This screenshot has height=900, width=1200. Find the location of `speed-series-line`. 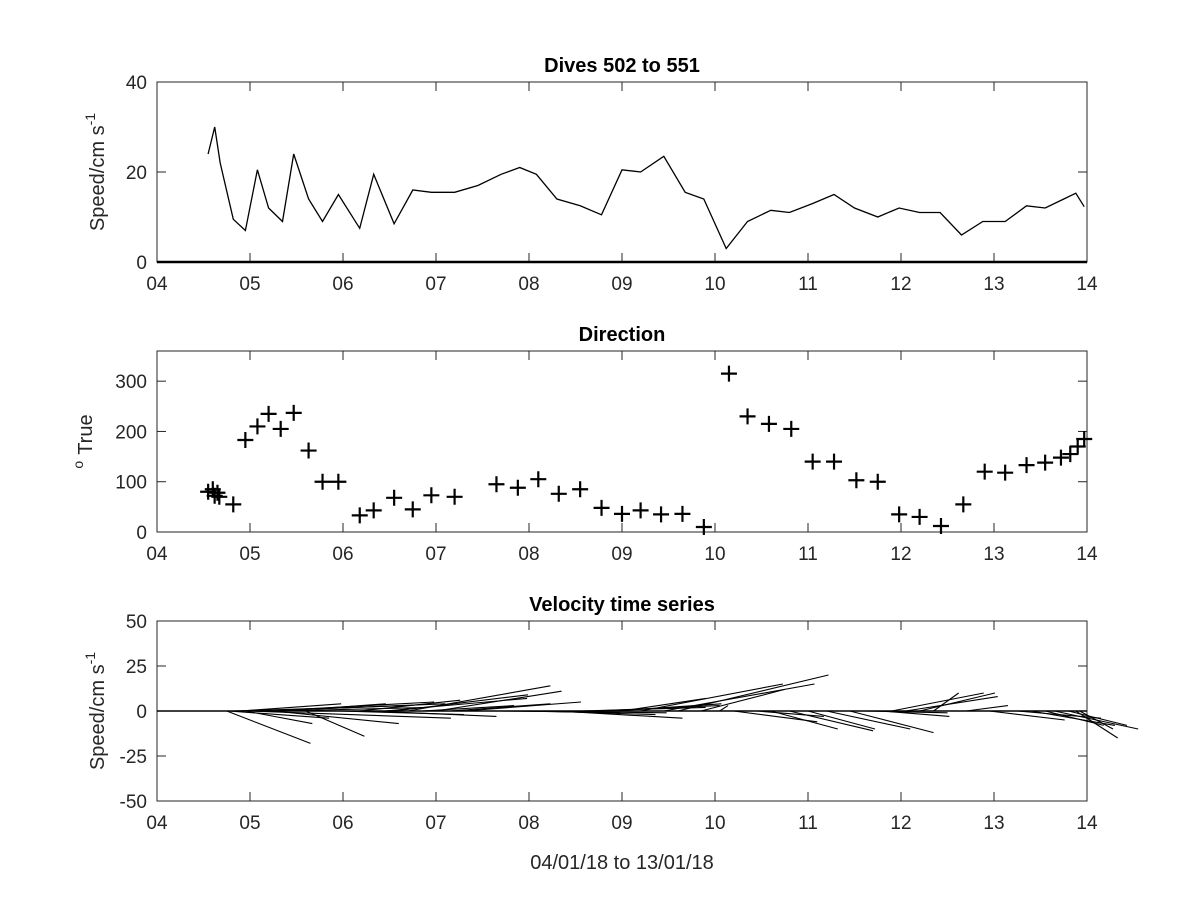

speed-series-line is located at coordinates (646, 188).